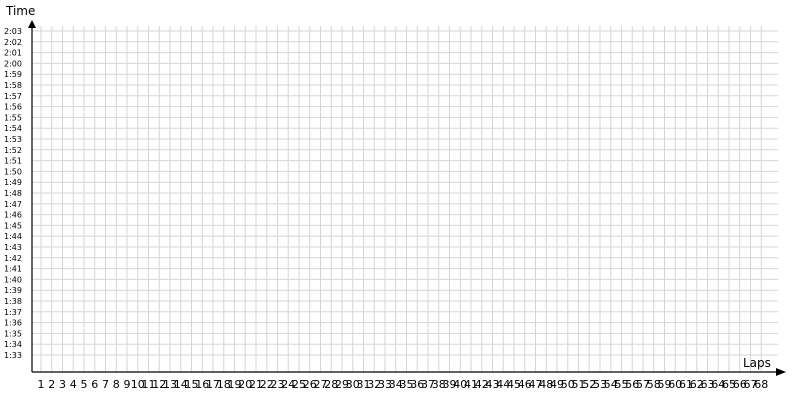 The image size is (800, 400). I want to click on x-tick-label: 59, so click(665, 384).